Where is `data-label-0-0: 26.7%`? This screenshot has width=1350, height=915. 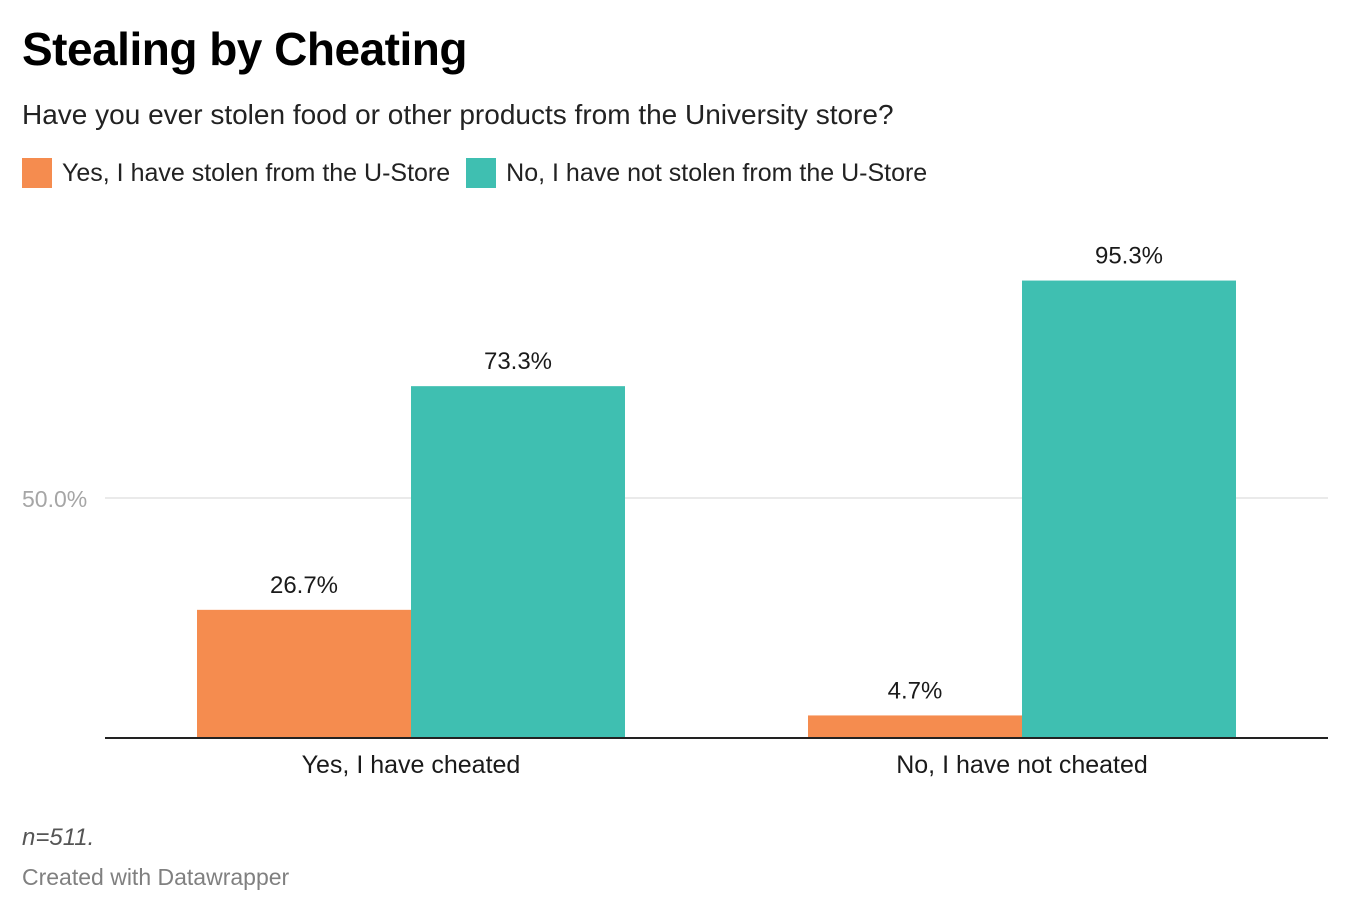 data-label-0-0: 26.7% is located at coordinates (304, 585).